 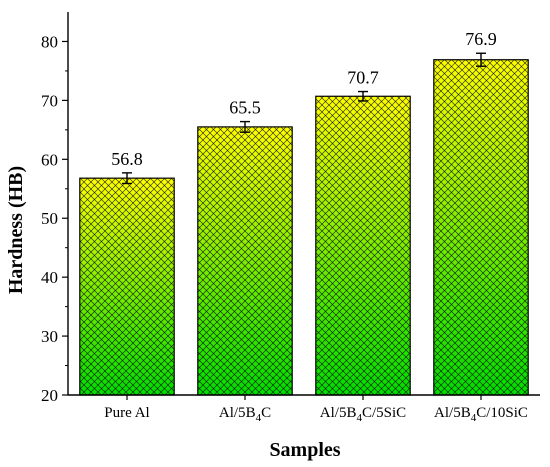 What do you see at coordinates (245, 414) in the screenshot?
I see `x-tick-label-2: Al/5B4C` at bounding box center [245, 414].